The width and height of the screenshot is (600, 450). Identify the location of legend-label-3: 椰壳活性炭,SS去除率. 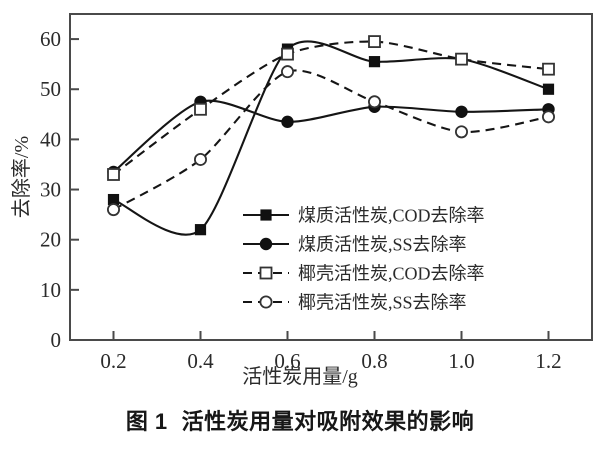
(382, 303).